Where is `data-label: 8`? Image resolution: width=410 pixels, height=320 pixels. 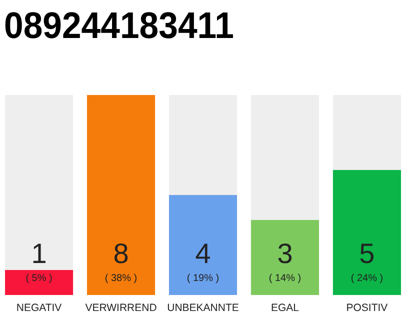 data-label: 8 is located at coordinates (121, 253).